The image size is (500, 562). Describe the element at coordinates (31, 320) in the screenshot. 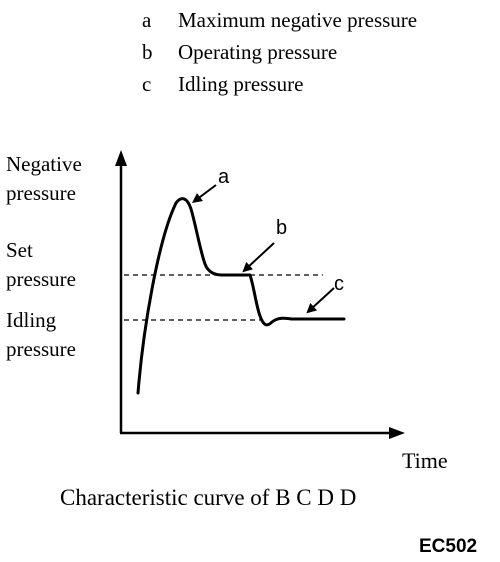

I see `y-label-line: Idling` at that location.